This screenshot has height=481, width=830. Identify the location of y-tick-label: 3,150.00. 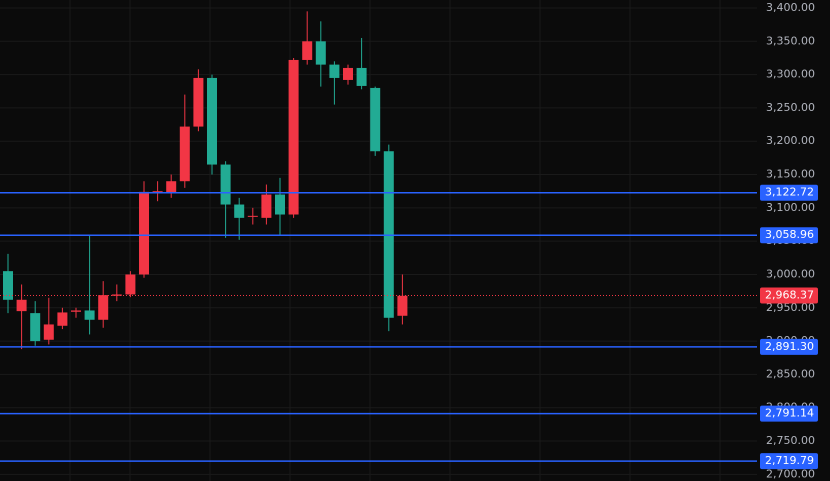
(790, 174).